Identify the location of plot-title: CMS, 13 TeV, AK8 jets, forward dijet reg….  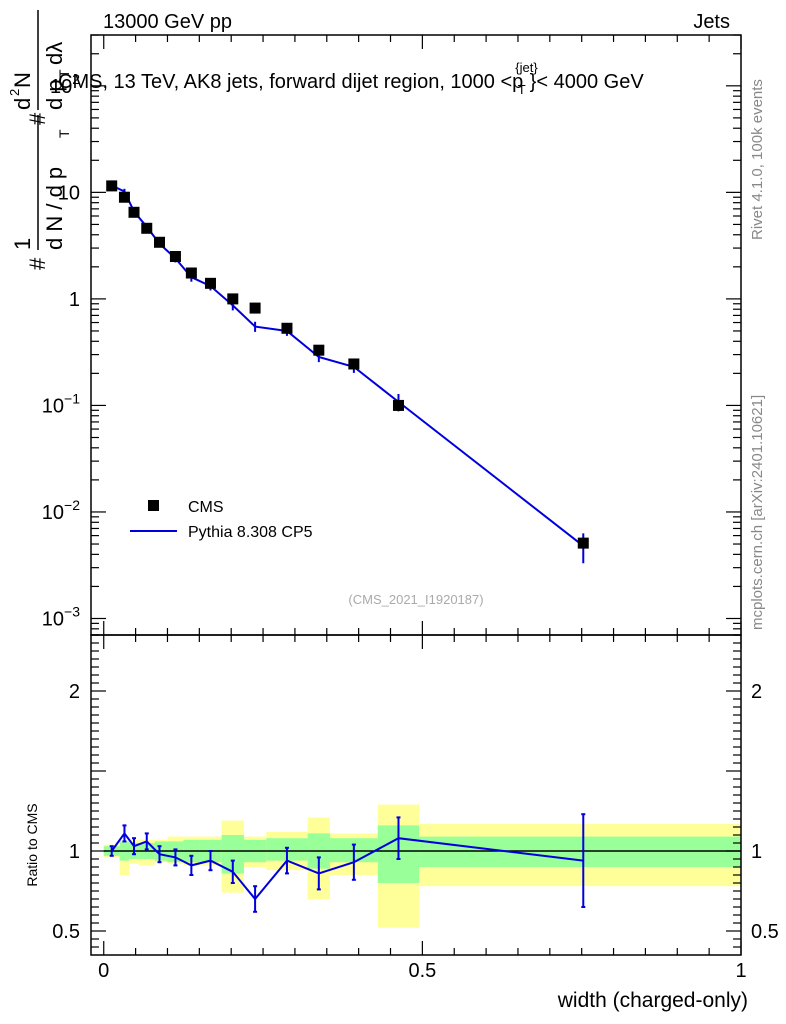
(351, 78).